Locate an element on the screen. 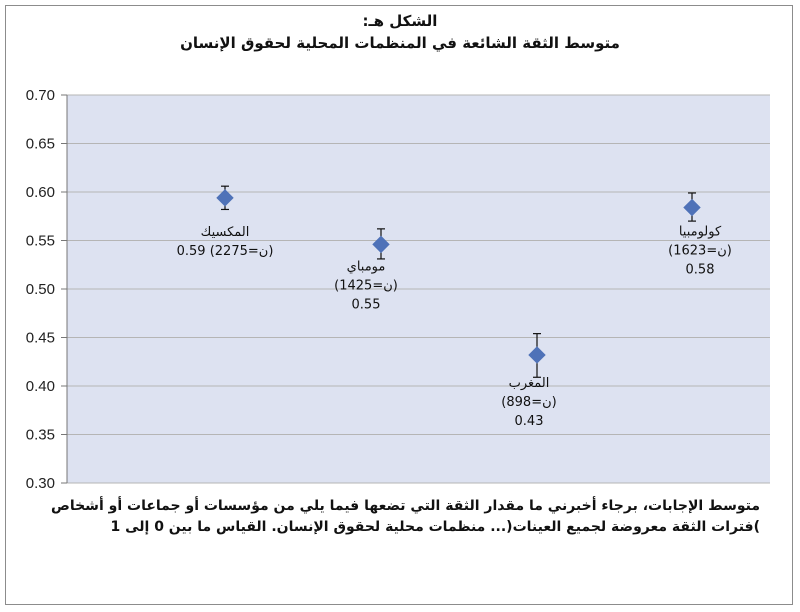  y-tick-label: 0.40 is located at coordinates (40, 386).